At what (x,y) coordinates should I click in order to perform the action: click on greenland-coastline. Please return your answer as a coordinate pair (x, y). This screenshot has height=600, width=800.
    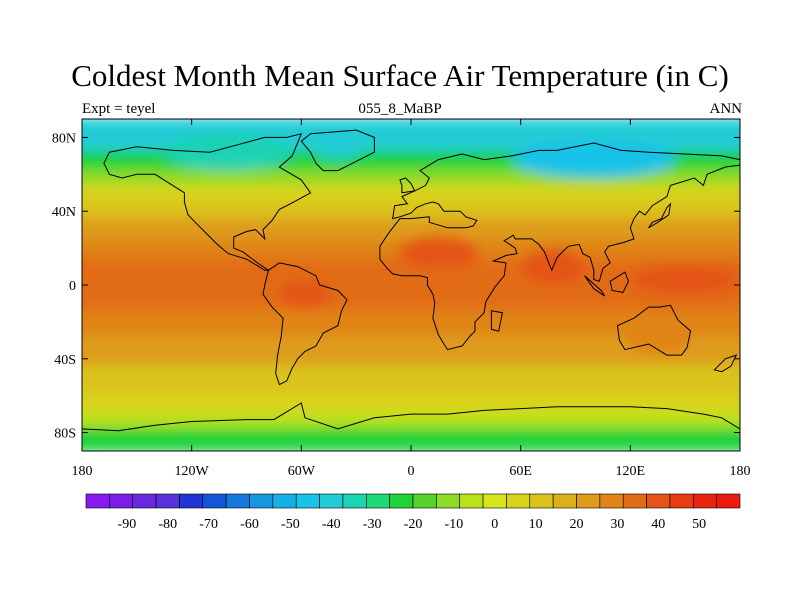
    Looking at the image, I should click on (337, 150).